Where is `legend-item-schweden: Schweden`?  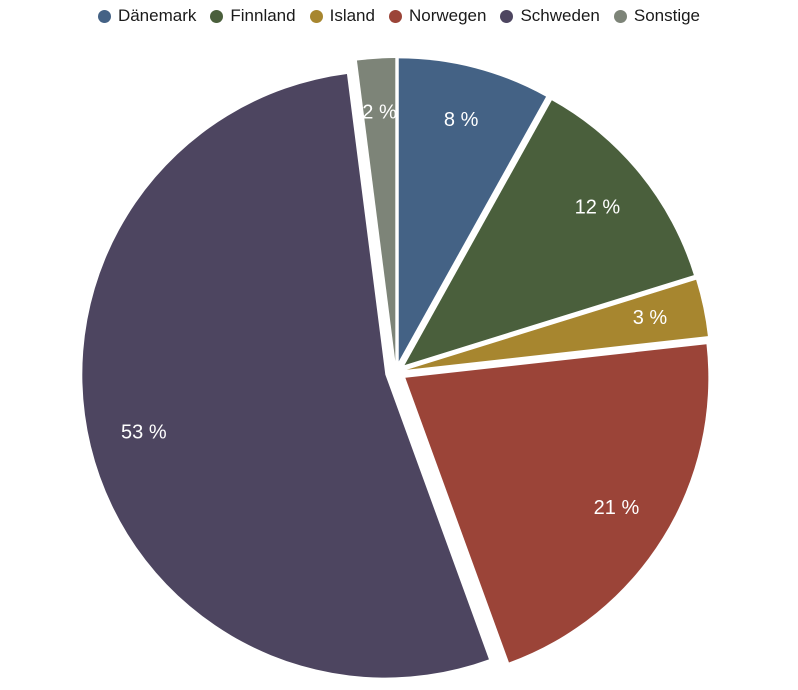 legend-item-schweden: Schweden is located at coordinates (550, 16).